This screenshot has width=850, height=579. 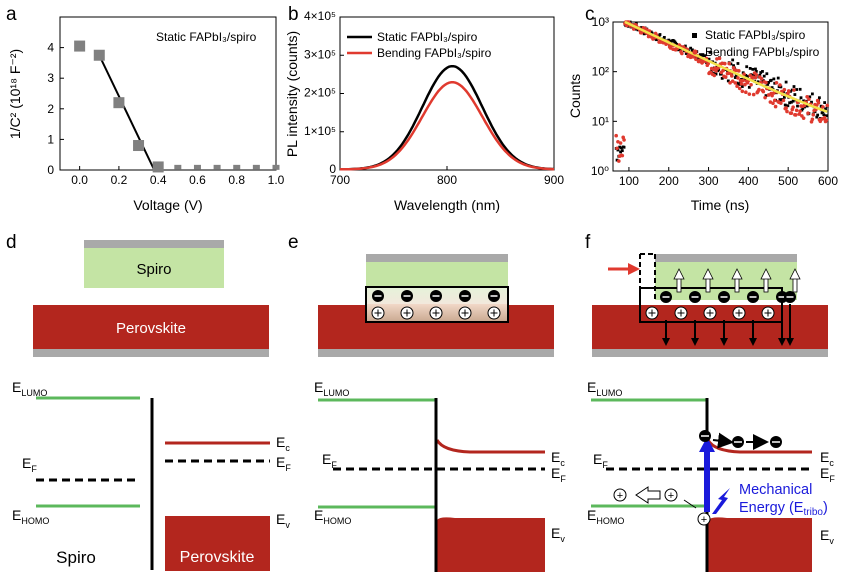 I want to click on e-valence-block, so click(x=491, y=544).